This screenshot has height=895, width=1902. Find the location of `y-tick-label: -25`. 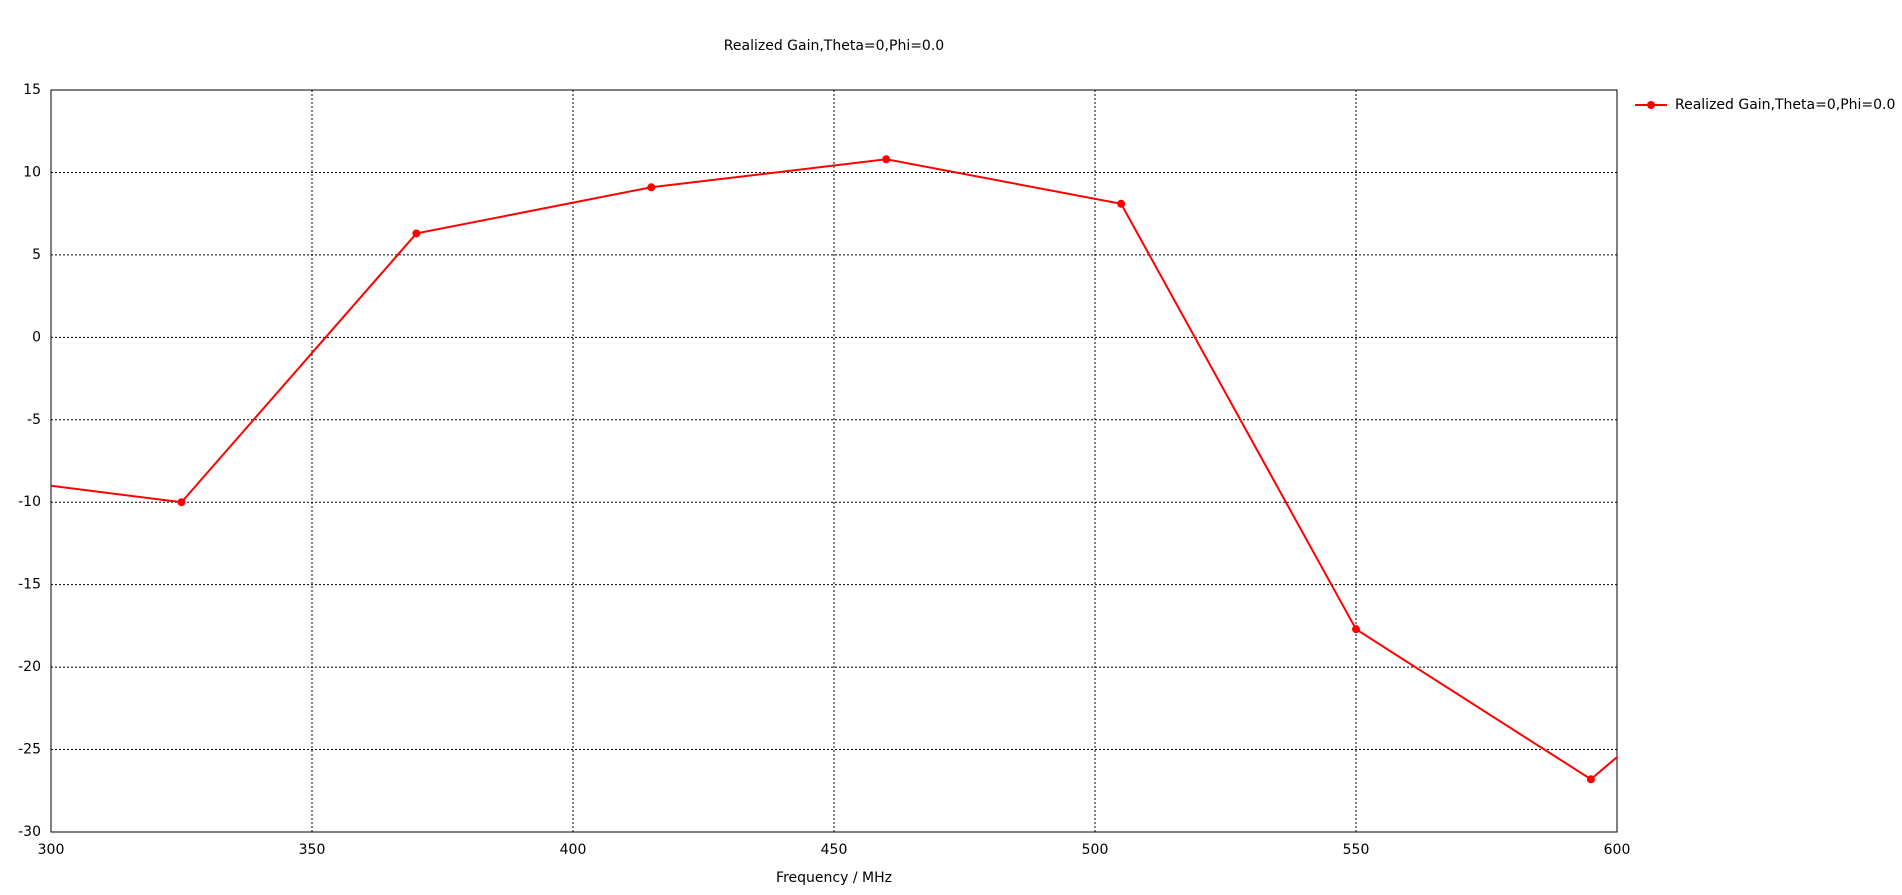

y-tick-label: -25 is located at coordinates (29, 750).